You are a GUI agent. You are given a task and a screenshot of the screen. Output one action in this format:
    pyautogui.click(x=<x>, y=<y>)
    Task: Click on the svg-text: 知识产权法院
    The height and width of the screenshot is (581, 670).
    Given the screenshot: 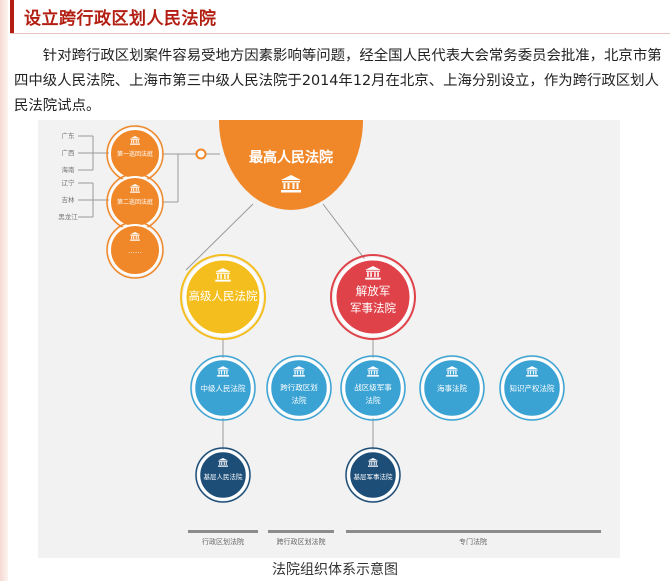 What is the action you would take?
    pyautogui.click(x=532, y=388)
    